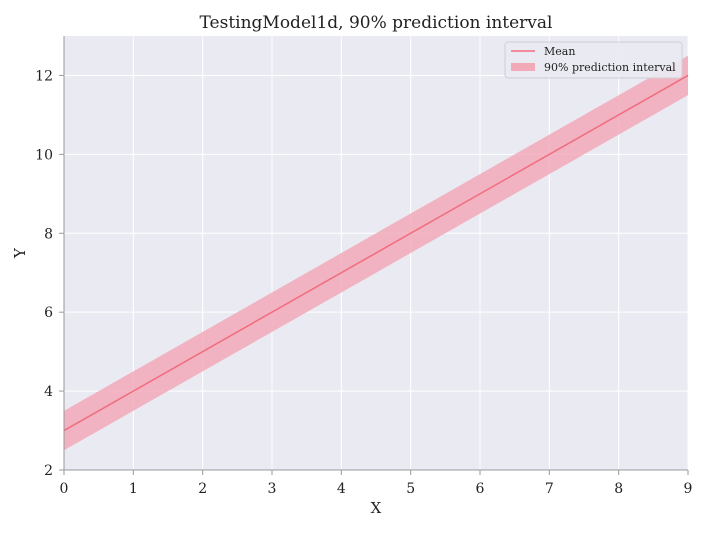  What do you see at coordinates (20, 253) in the screenshot?
I see `y-axis-label: Y` at bounding box center [20, 253].